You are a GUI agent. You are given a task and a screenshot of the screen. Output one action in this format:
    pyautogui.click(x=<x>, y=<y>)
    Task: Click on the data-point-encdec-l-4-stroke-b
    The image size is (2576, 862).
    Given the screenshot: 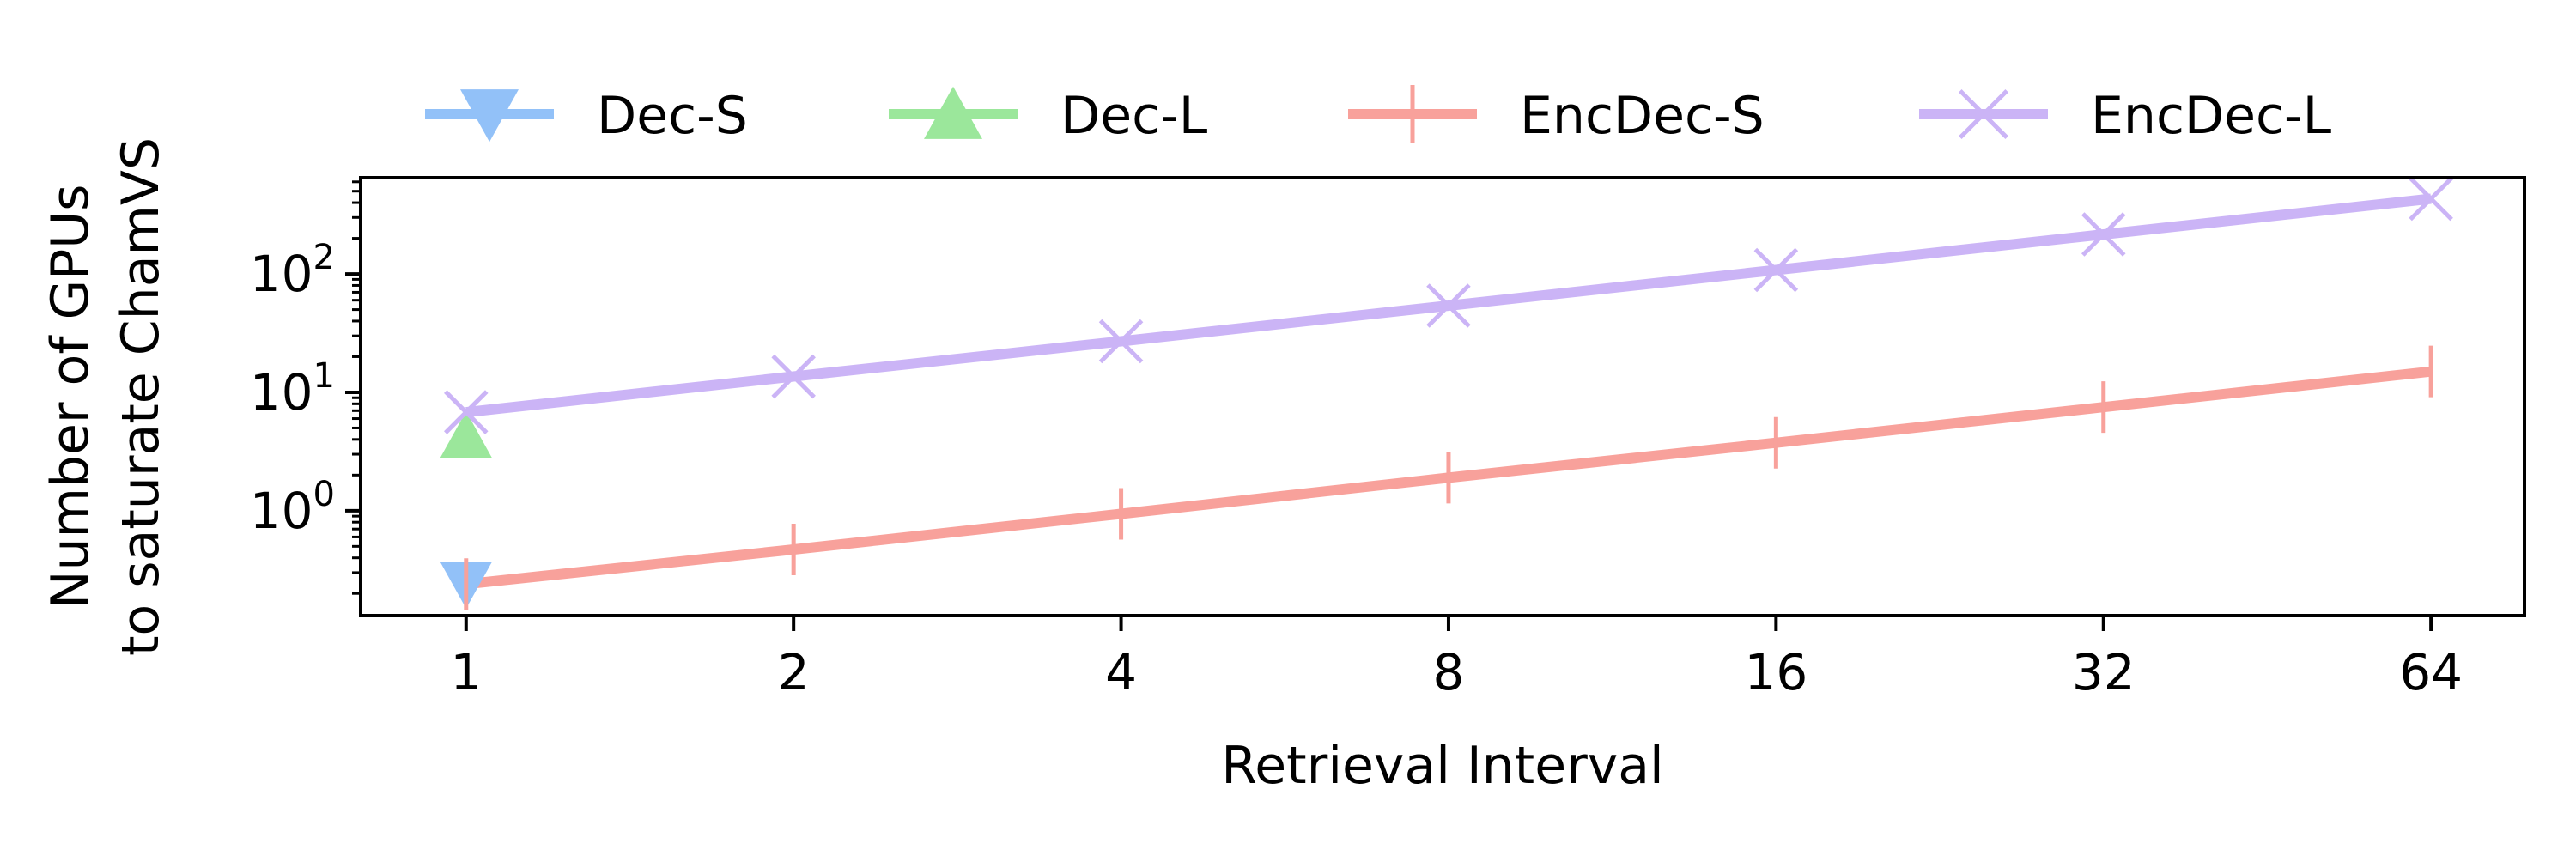 What is the action you would take?
    pyautogui.click(x=1776, y=270)
    